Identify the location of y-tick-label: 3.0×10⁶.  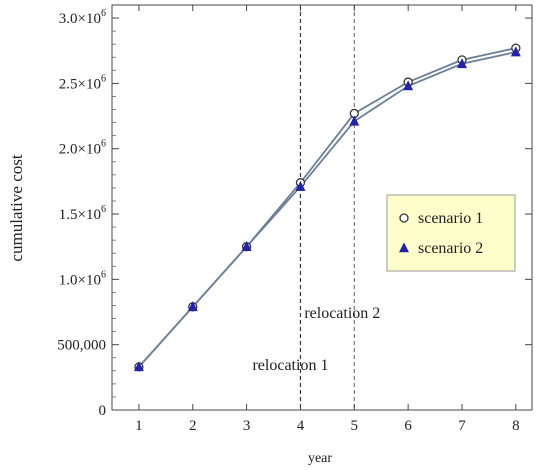
(82, 17).